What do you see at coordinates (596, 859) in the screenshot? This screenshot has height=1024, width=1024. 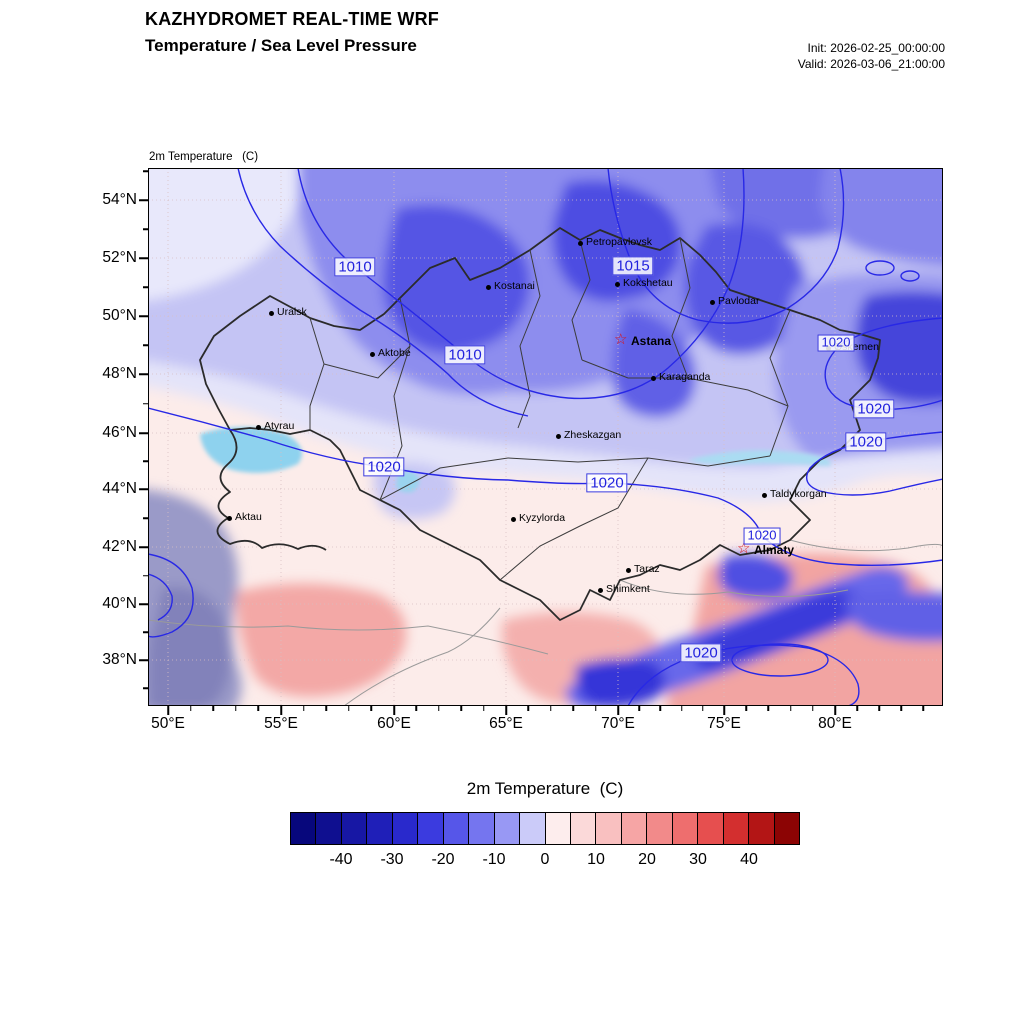 I see `colorbar-tick-label: 10` at bounding box center [596, 859].